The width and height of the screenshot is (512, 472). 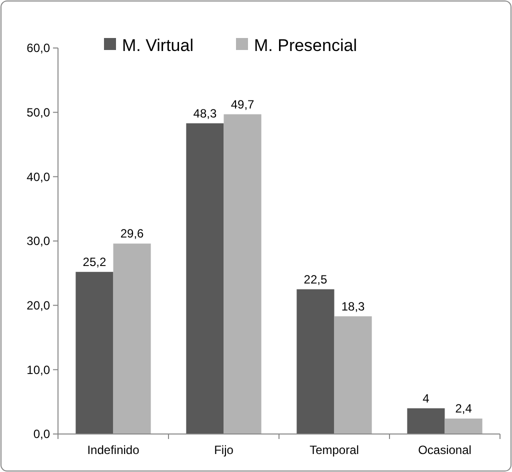 I want to click on data-label: 25,2, so click(x=94, y=261).